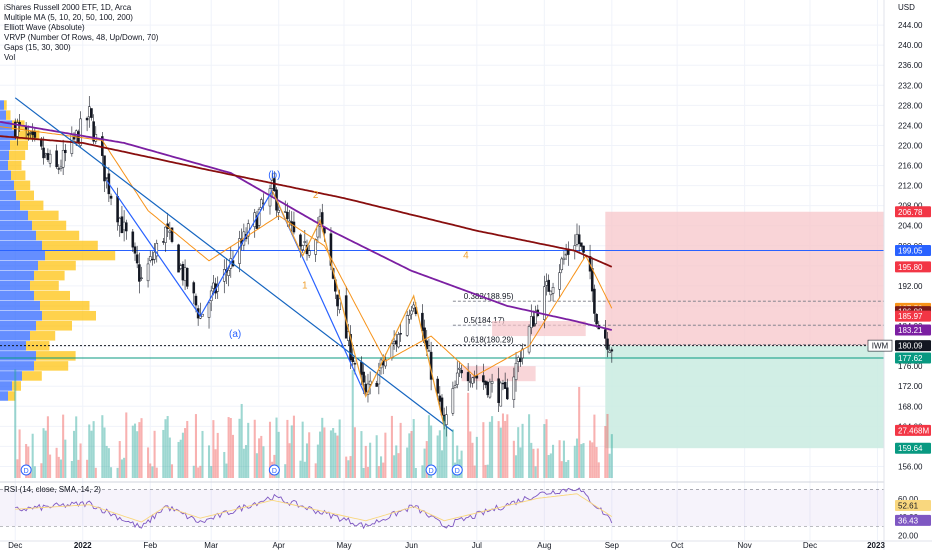 The image size is (932, 555). Describe the element at coordinates (910, 25) in the screenshot. I see `price-axis-tick-label: 244.00` at that location.